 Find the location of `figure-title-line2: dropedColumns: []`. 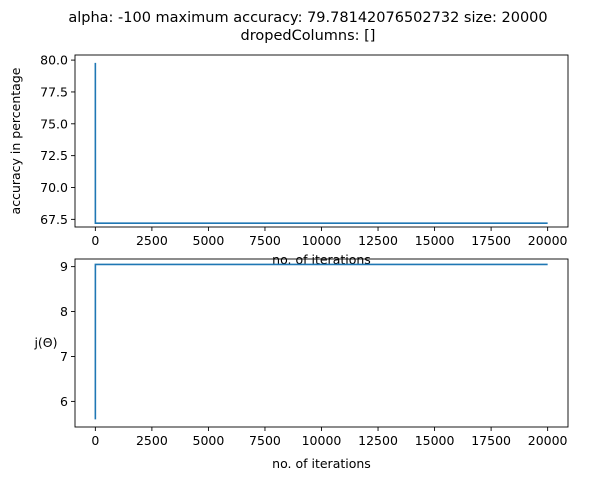

figure-title-line2: dropedColumns: [] is located at coordinates (308, 36).